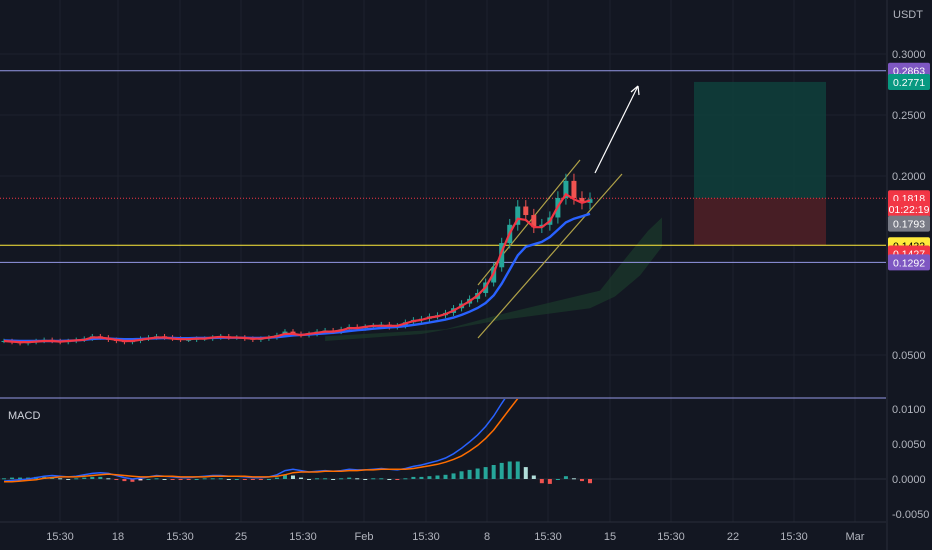 Image resolution: width=932 pixels, height=550 pixels. What do you see at coordinates (908, 15) in the screenshot?
I see `currency-label: USDT` at bounding box center [908, 15].